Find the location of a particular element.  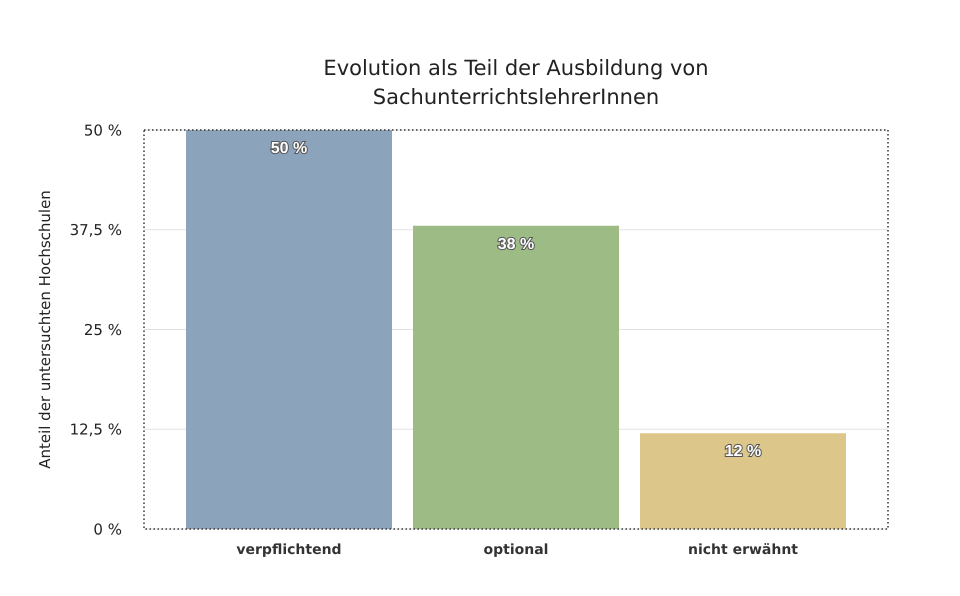

chart-title: Evolution als Teil der Ausbildung von SachunterrichtslehrerInnen is located at coordinates (516, 82).